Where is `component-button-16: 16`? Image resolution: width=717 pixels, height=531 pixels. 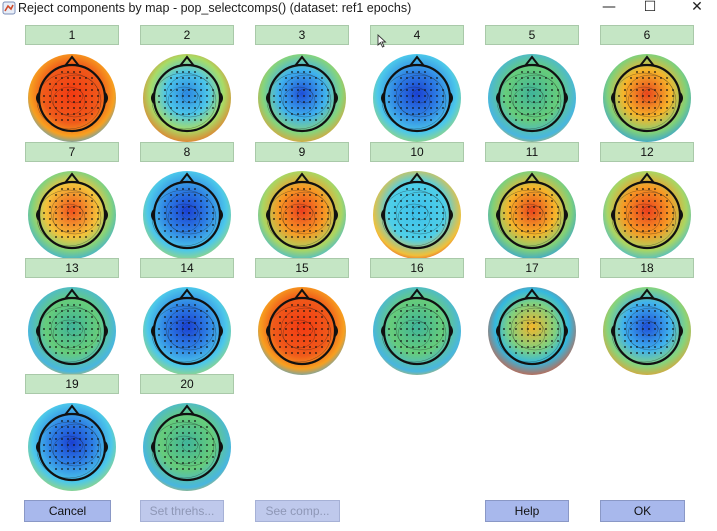
component-button-16: 16 is located at coordinates (417, 268).